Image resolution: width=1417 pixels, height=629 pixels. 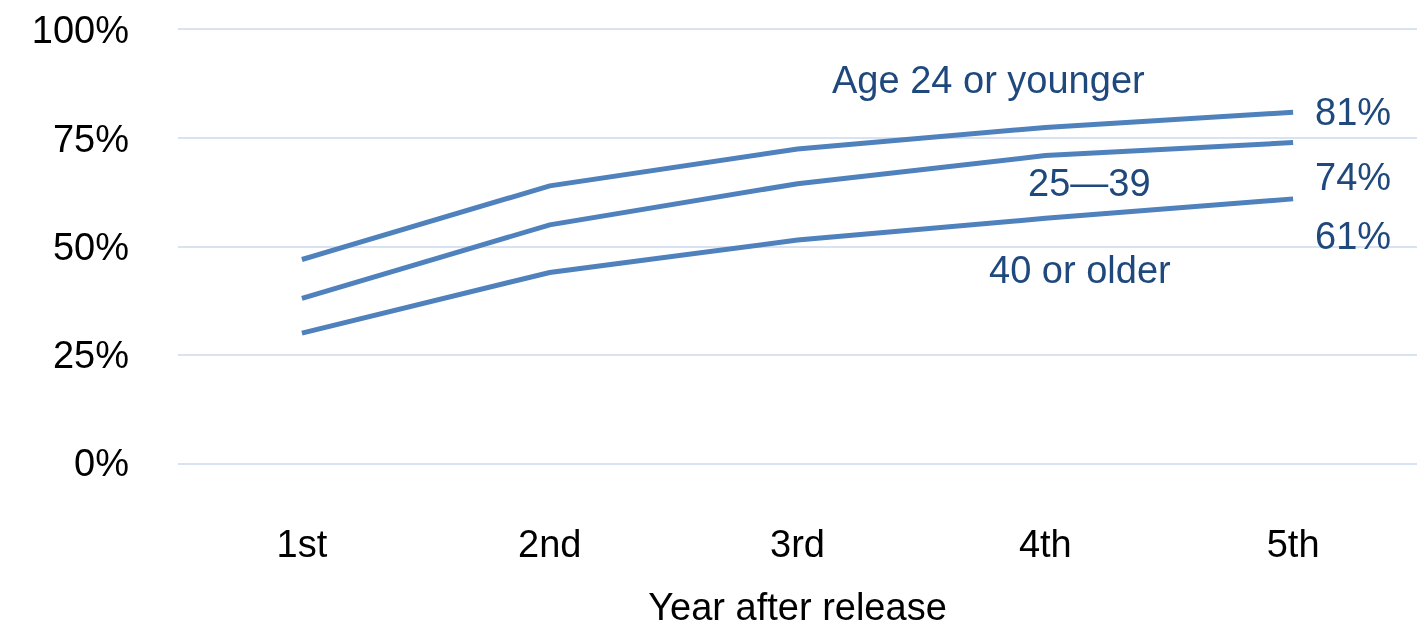 What do you see at coordinates (1353, 177) in the screenshot?
I see `data-label: 74%` at bounding box center [1353, 177].